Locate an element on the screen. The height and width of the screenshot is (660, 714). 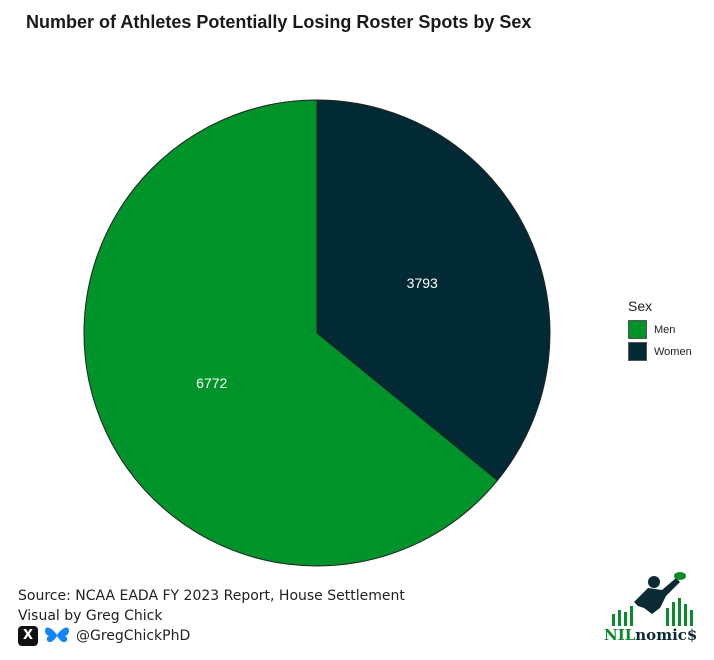
logo-wordmark: NILnomic$ is located at coordinates (650, 635).